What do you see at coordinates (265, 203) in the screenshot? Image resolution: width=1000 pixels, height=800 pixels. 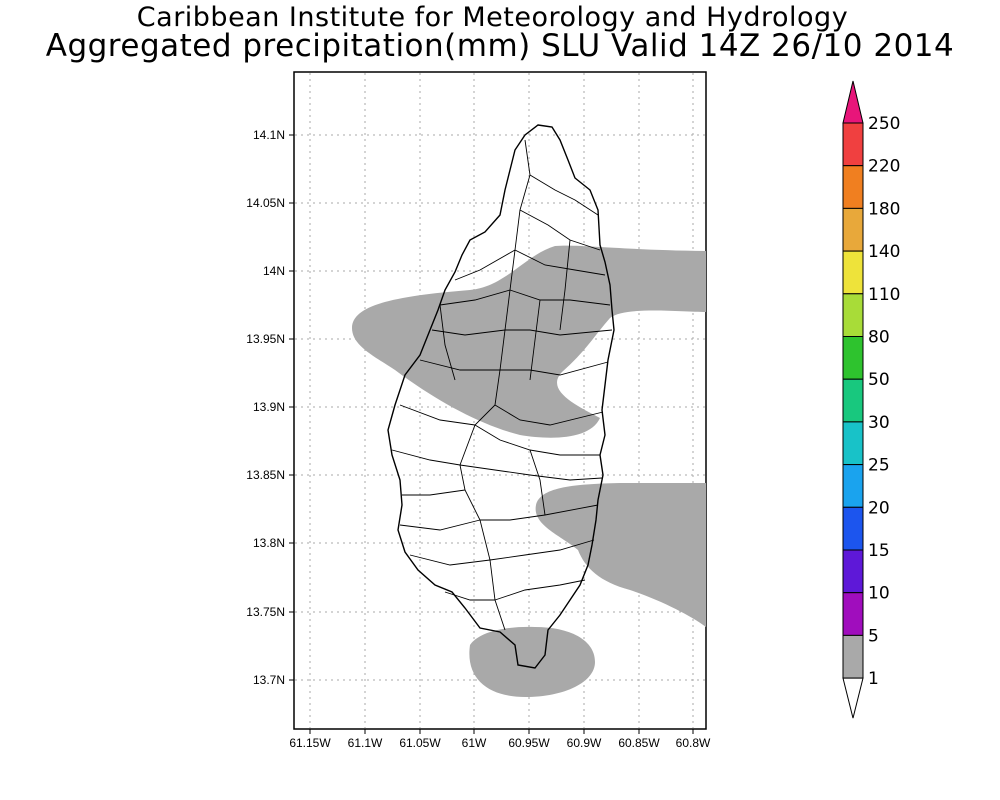 I see `lat-tick-label: 14.05N` at bounding box center [265, 203].